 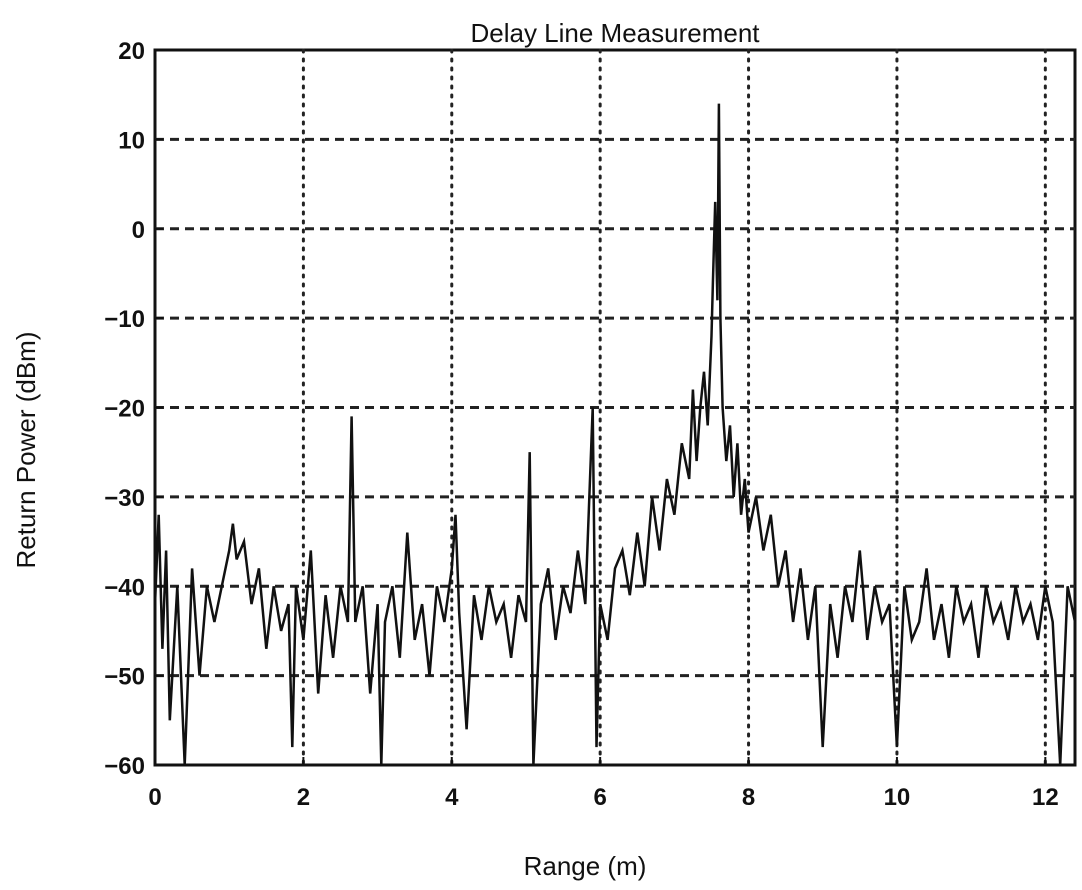 What do you see at coordinates (124, 498) in the screenshot?
I see `y-tick-label-5: −30` at bounding box center [124, 498].